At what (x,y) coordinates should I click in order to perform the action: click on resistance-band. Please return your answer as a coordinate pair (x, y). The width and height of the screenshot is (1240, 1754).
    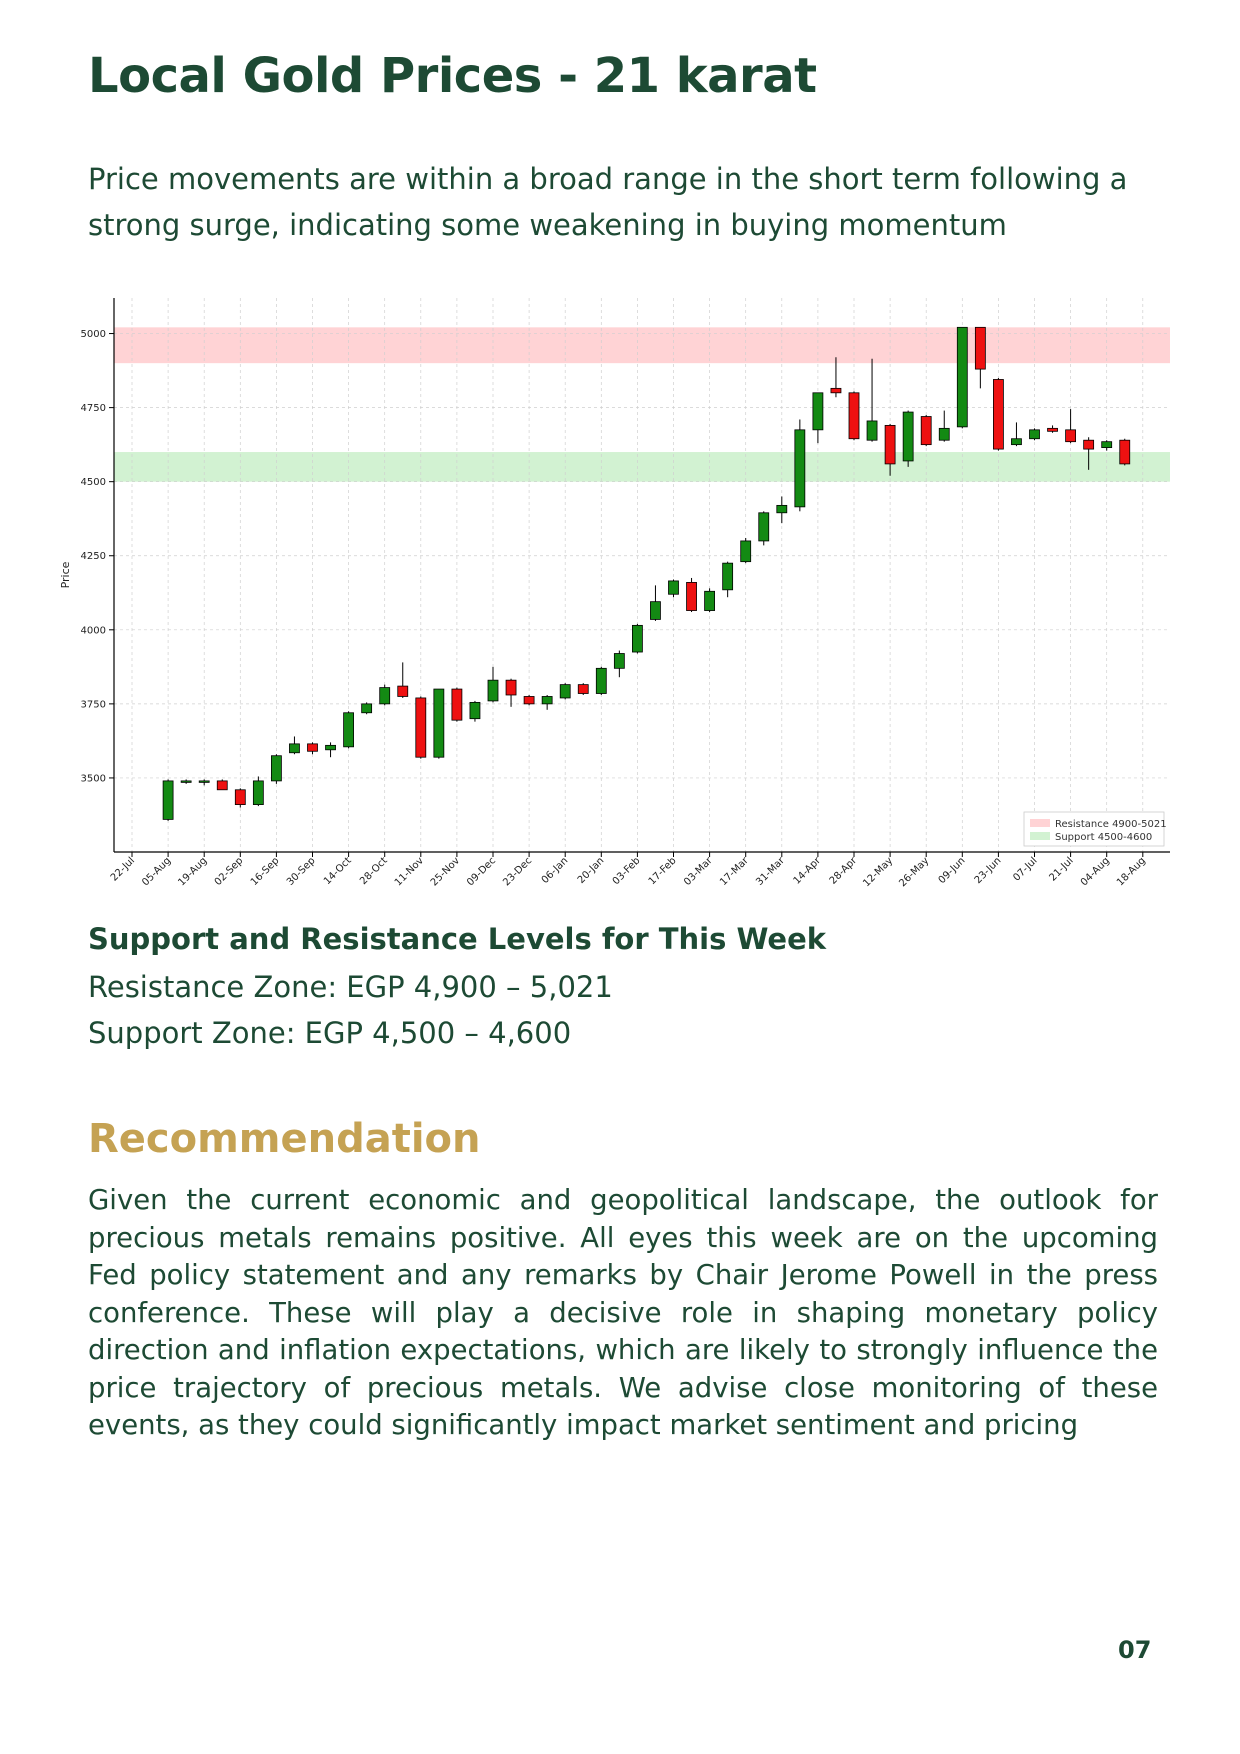
    Looking at the image, I should click on (642, 345).